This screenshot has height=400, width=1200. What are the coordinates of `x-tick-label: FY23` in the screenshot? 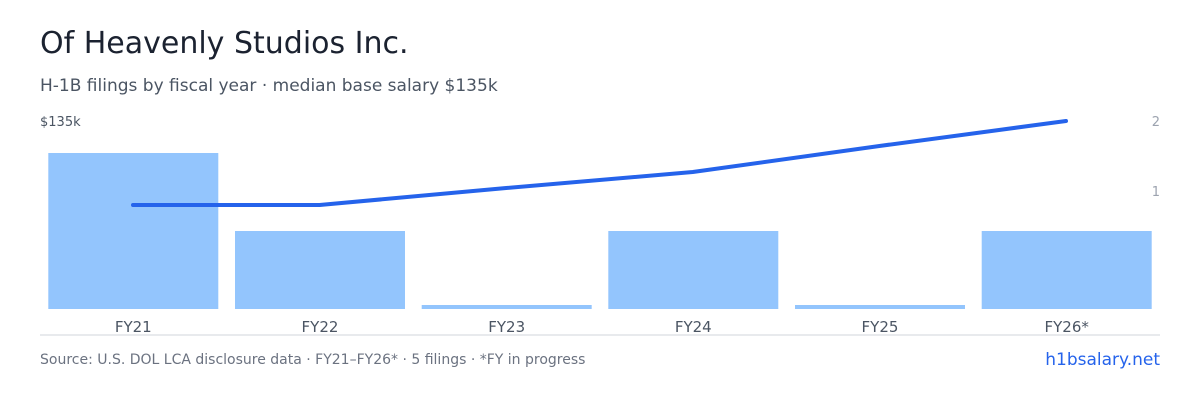 It's located at (506, 327).